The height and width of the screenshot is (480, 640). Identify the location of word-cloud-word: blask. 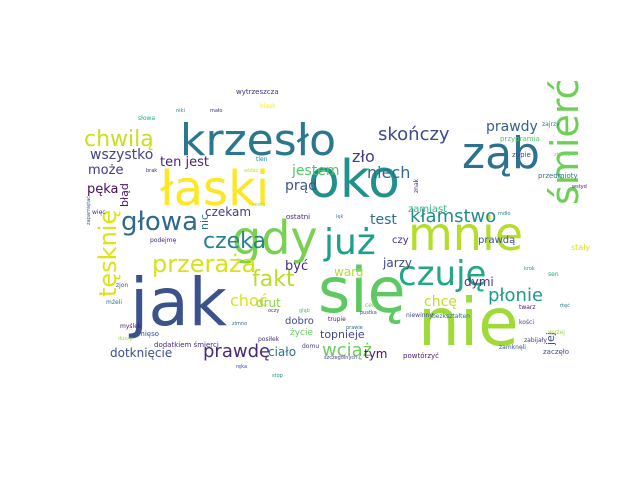
(268, 106).